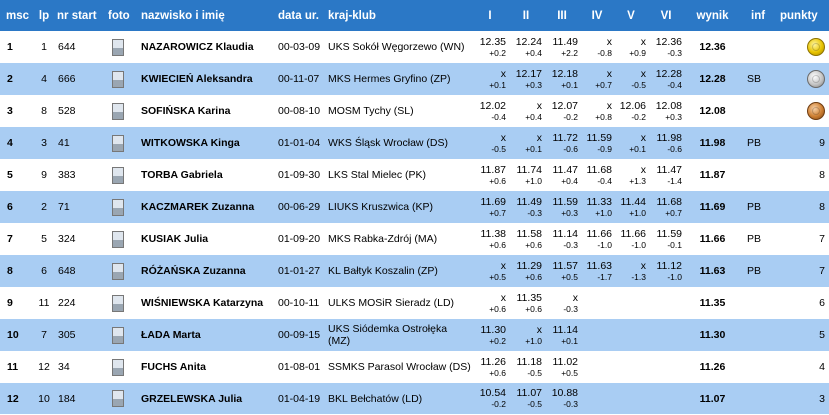 The width and height of the screenshot is (829, 415). What do you see at coordinates (758, 79) in the screenshot?
I see `info-cell: SB` at bounding box center [758, 79].